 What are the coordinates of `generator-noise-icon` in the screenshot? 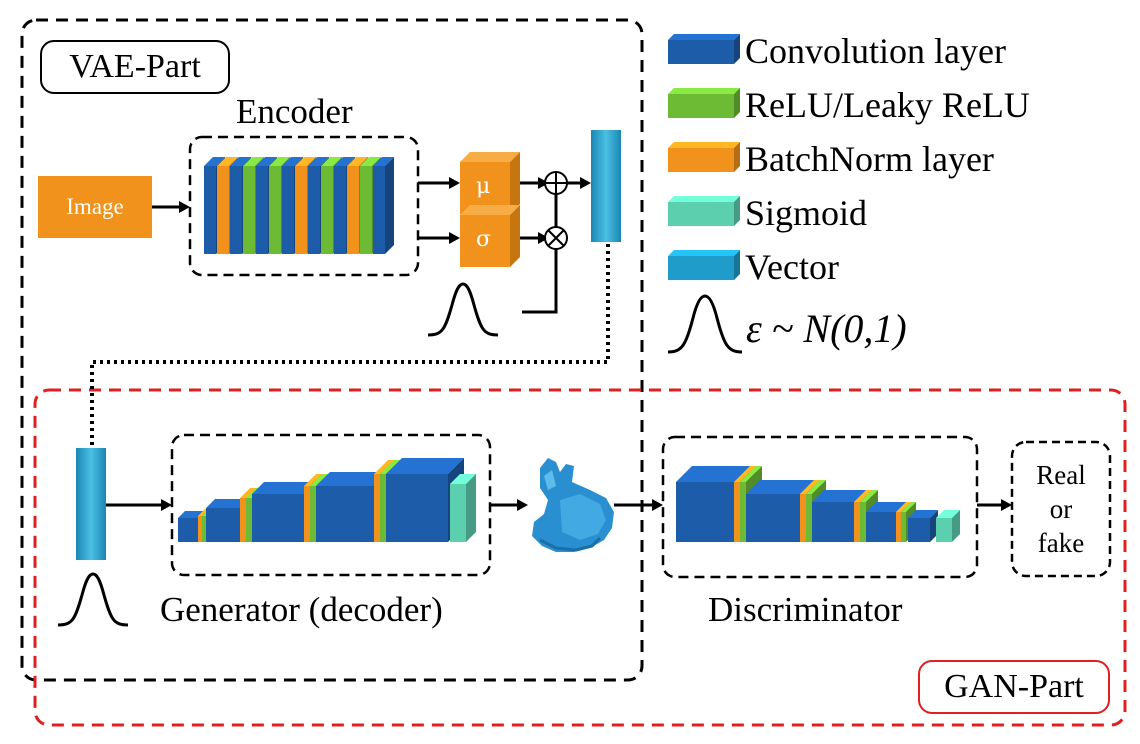 It's located at (93, 599).